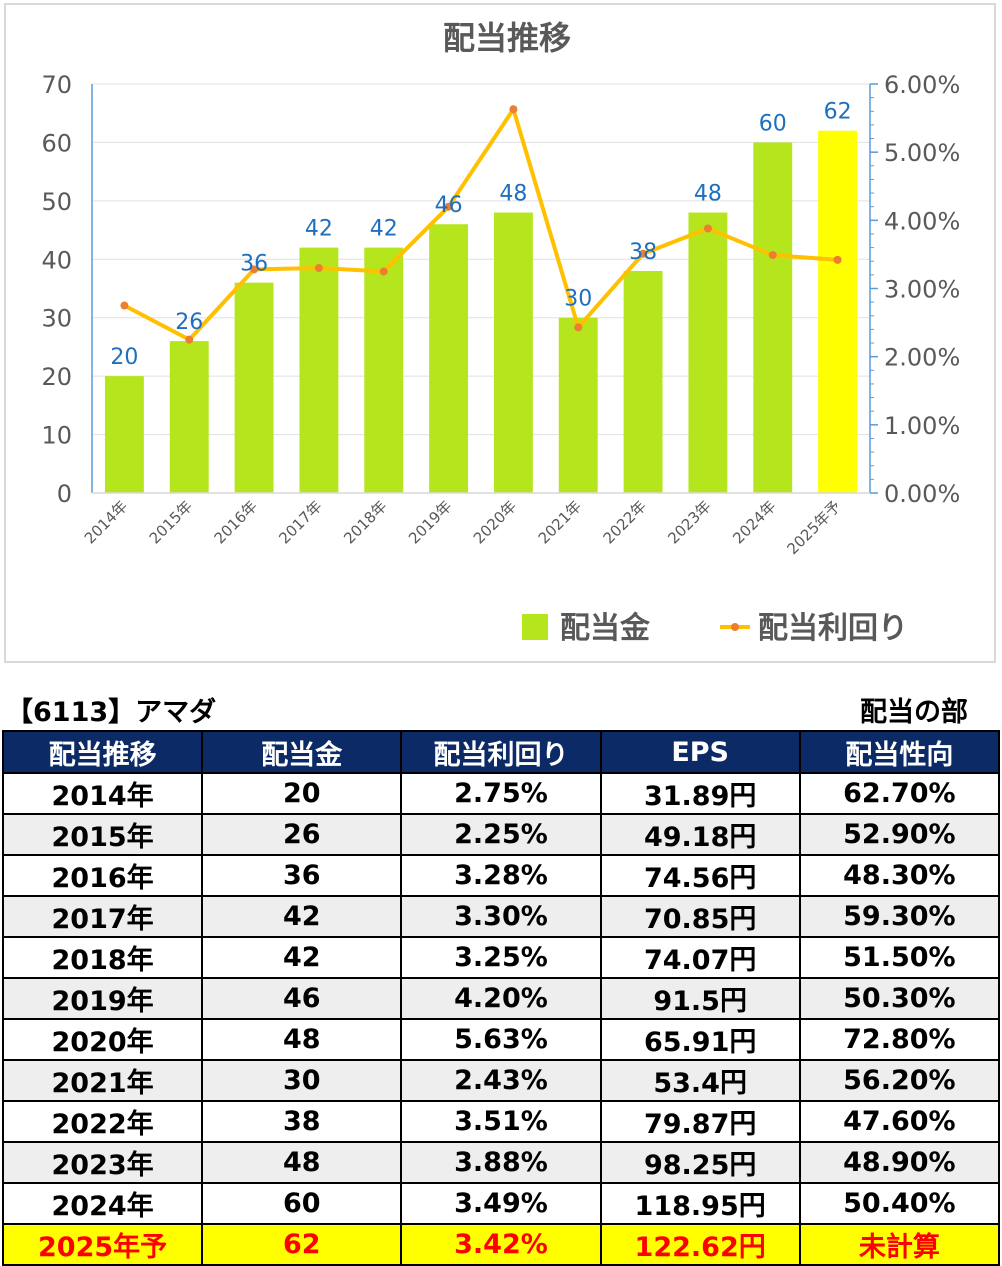 This screenshot has height=1266, width=1002. I want to click on chart-title: 配当推移, so click(507, 38).